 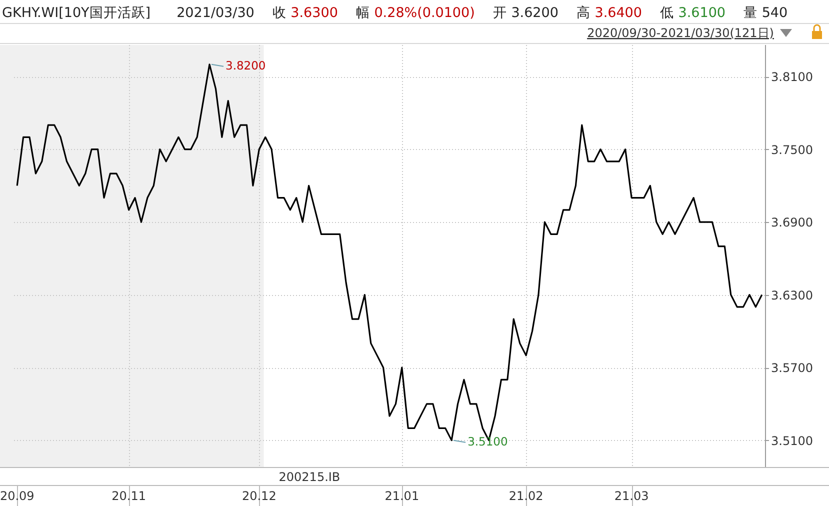 I want to click on chart-subtitle: 2020/09/30-2021/03/30(121日), so click(x=680, y=33).